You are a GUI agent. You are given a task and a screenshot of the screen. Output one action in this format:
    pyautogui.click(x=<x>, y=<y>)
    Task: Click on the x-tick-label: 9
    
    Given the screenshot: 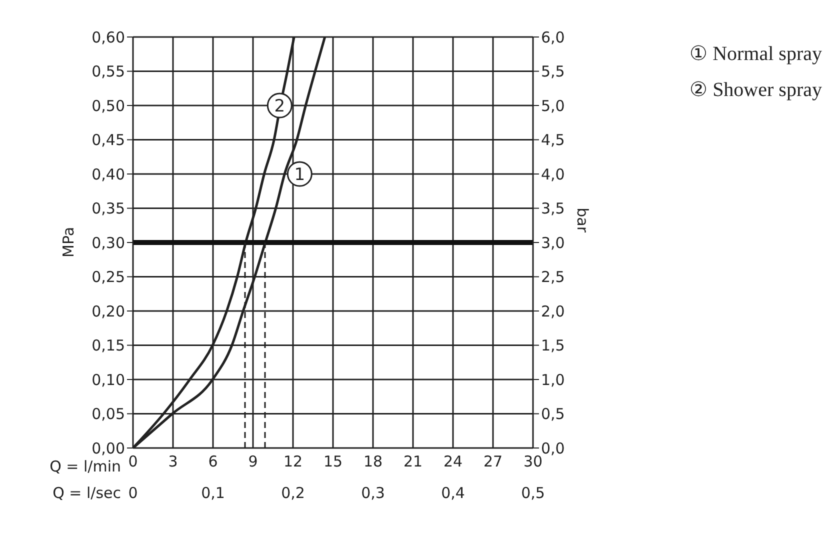 What is the action you would take?
    pyautogui.click(x=253, y=461)
    